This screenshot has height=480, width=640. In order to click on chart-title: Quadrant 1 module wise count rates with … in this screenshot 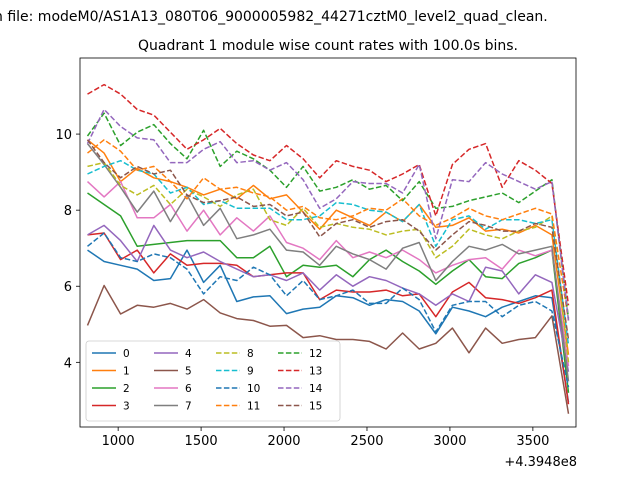, I will do `click(328, 46)`.